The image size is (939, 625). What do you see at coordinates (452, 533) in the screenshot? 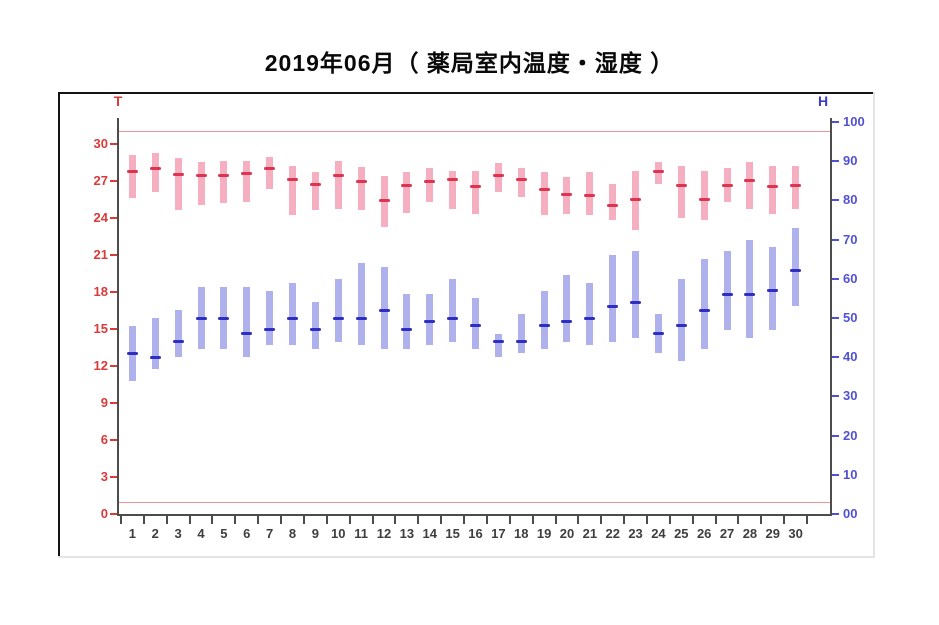
I see `x-axis-day-label: 15` at bounding box center [452, 533].